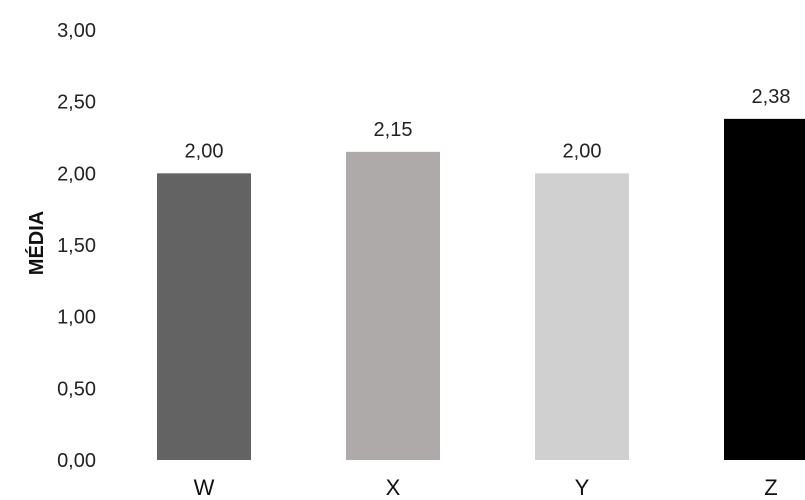  What do you see at coordinates (582, 487) in the screenshot?
I see `category-label-y: Y` at bounding box center [582, 487].